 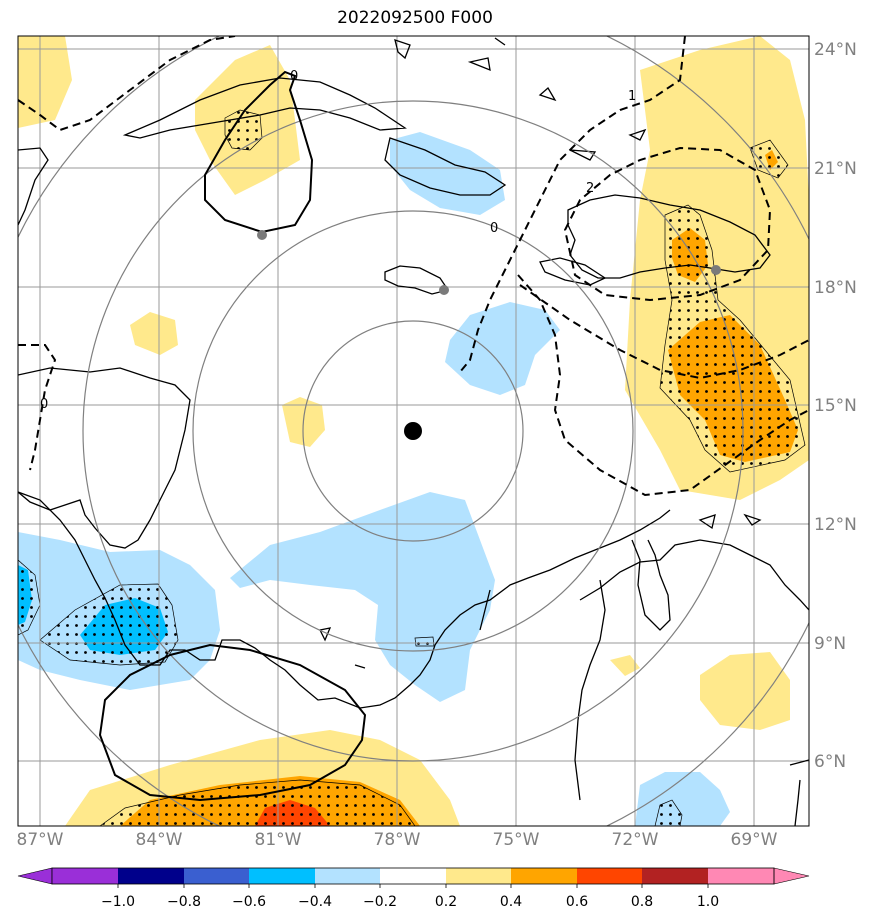 I want to click on lat-label: 24°N, so click(x=835, y=50).